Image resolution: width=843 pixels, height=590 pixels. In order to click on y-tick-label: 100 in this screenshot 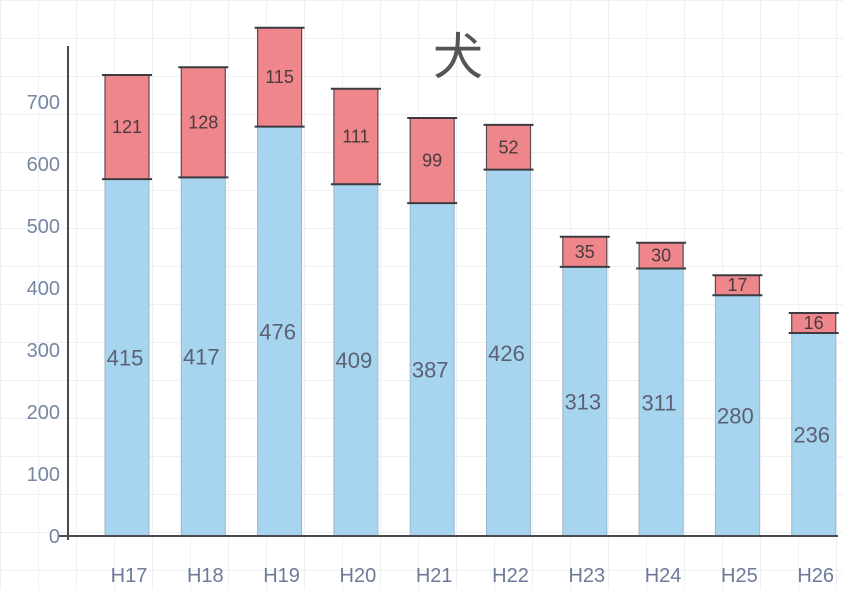, I will do `click(43, 475)`.